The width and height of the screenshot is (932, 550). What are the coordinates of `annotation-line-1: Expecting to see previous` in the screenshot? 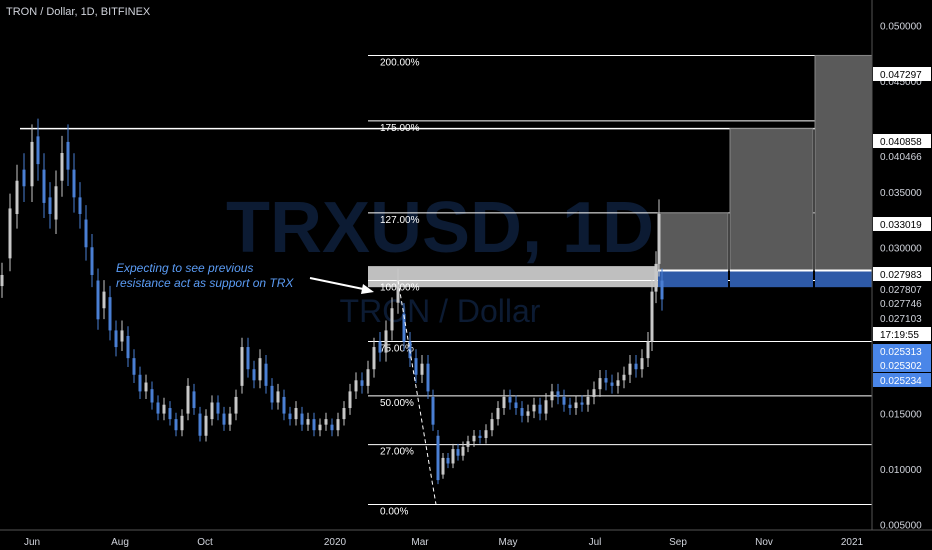 It's located at (184, 268).